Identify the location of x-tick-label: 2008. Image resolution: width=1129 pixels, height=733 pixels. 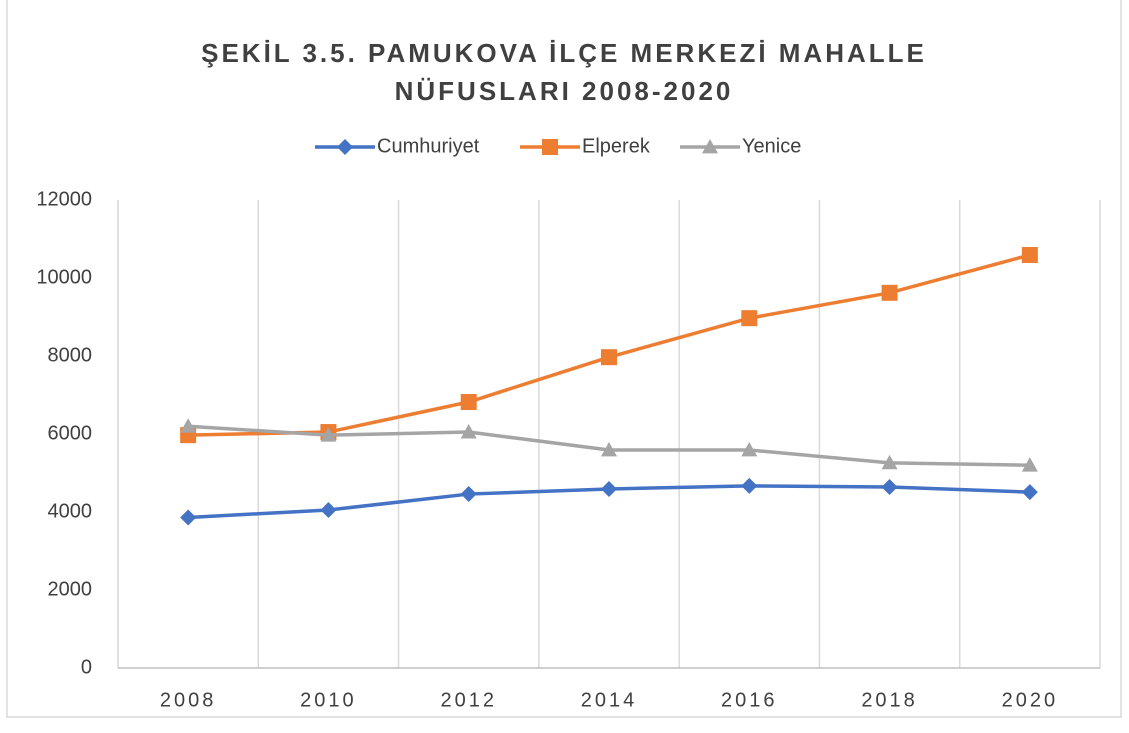
(188, 700).